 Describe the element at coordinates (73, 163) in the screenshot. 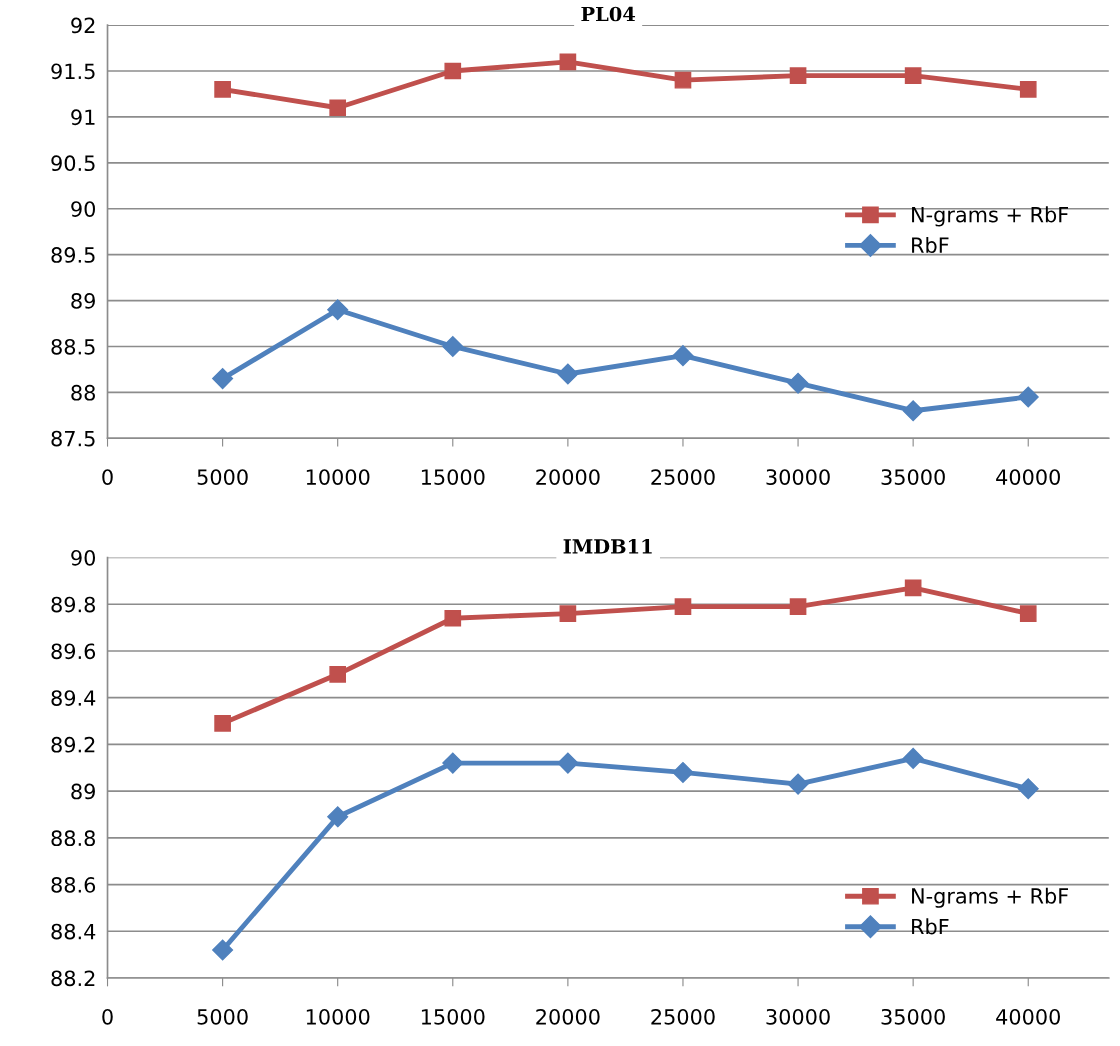

I see `y-tick-label: 90.5` at that location.